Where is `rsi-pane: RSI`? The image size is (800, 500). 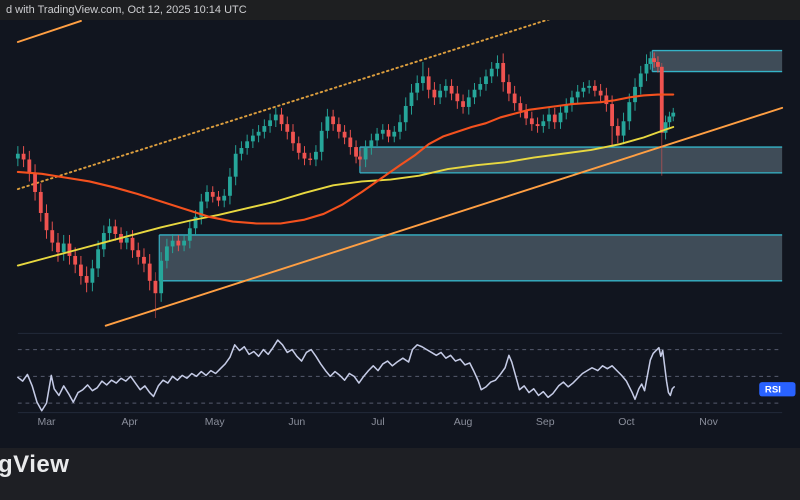 rsi-pane: RSI is located at coordinates (406, 375).